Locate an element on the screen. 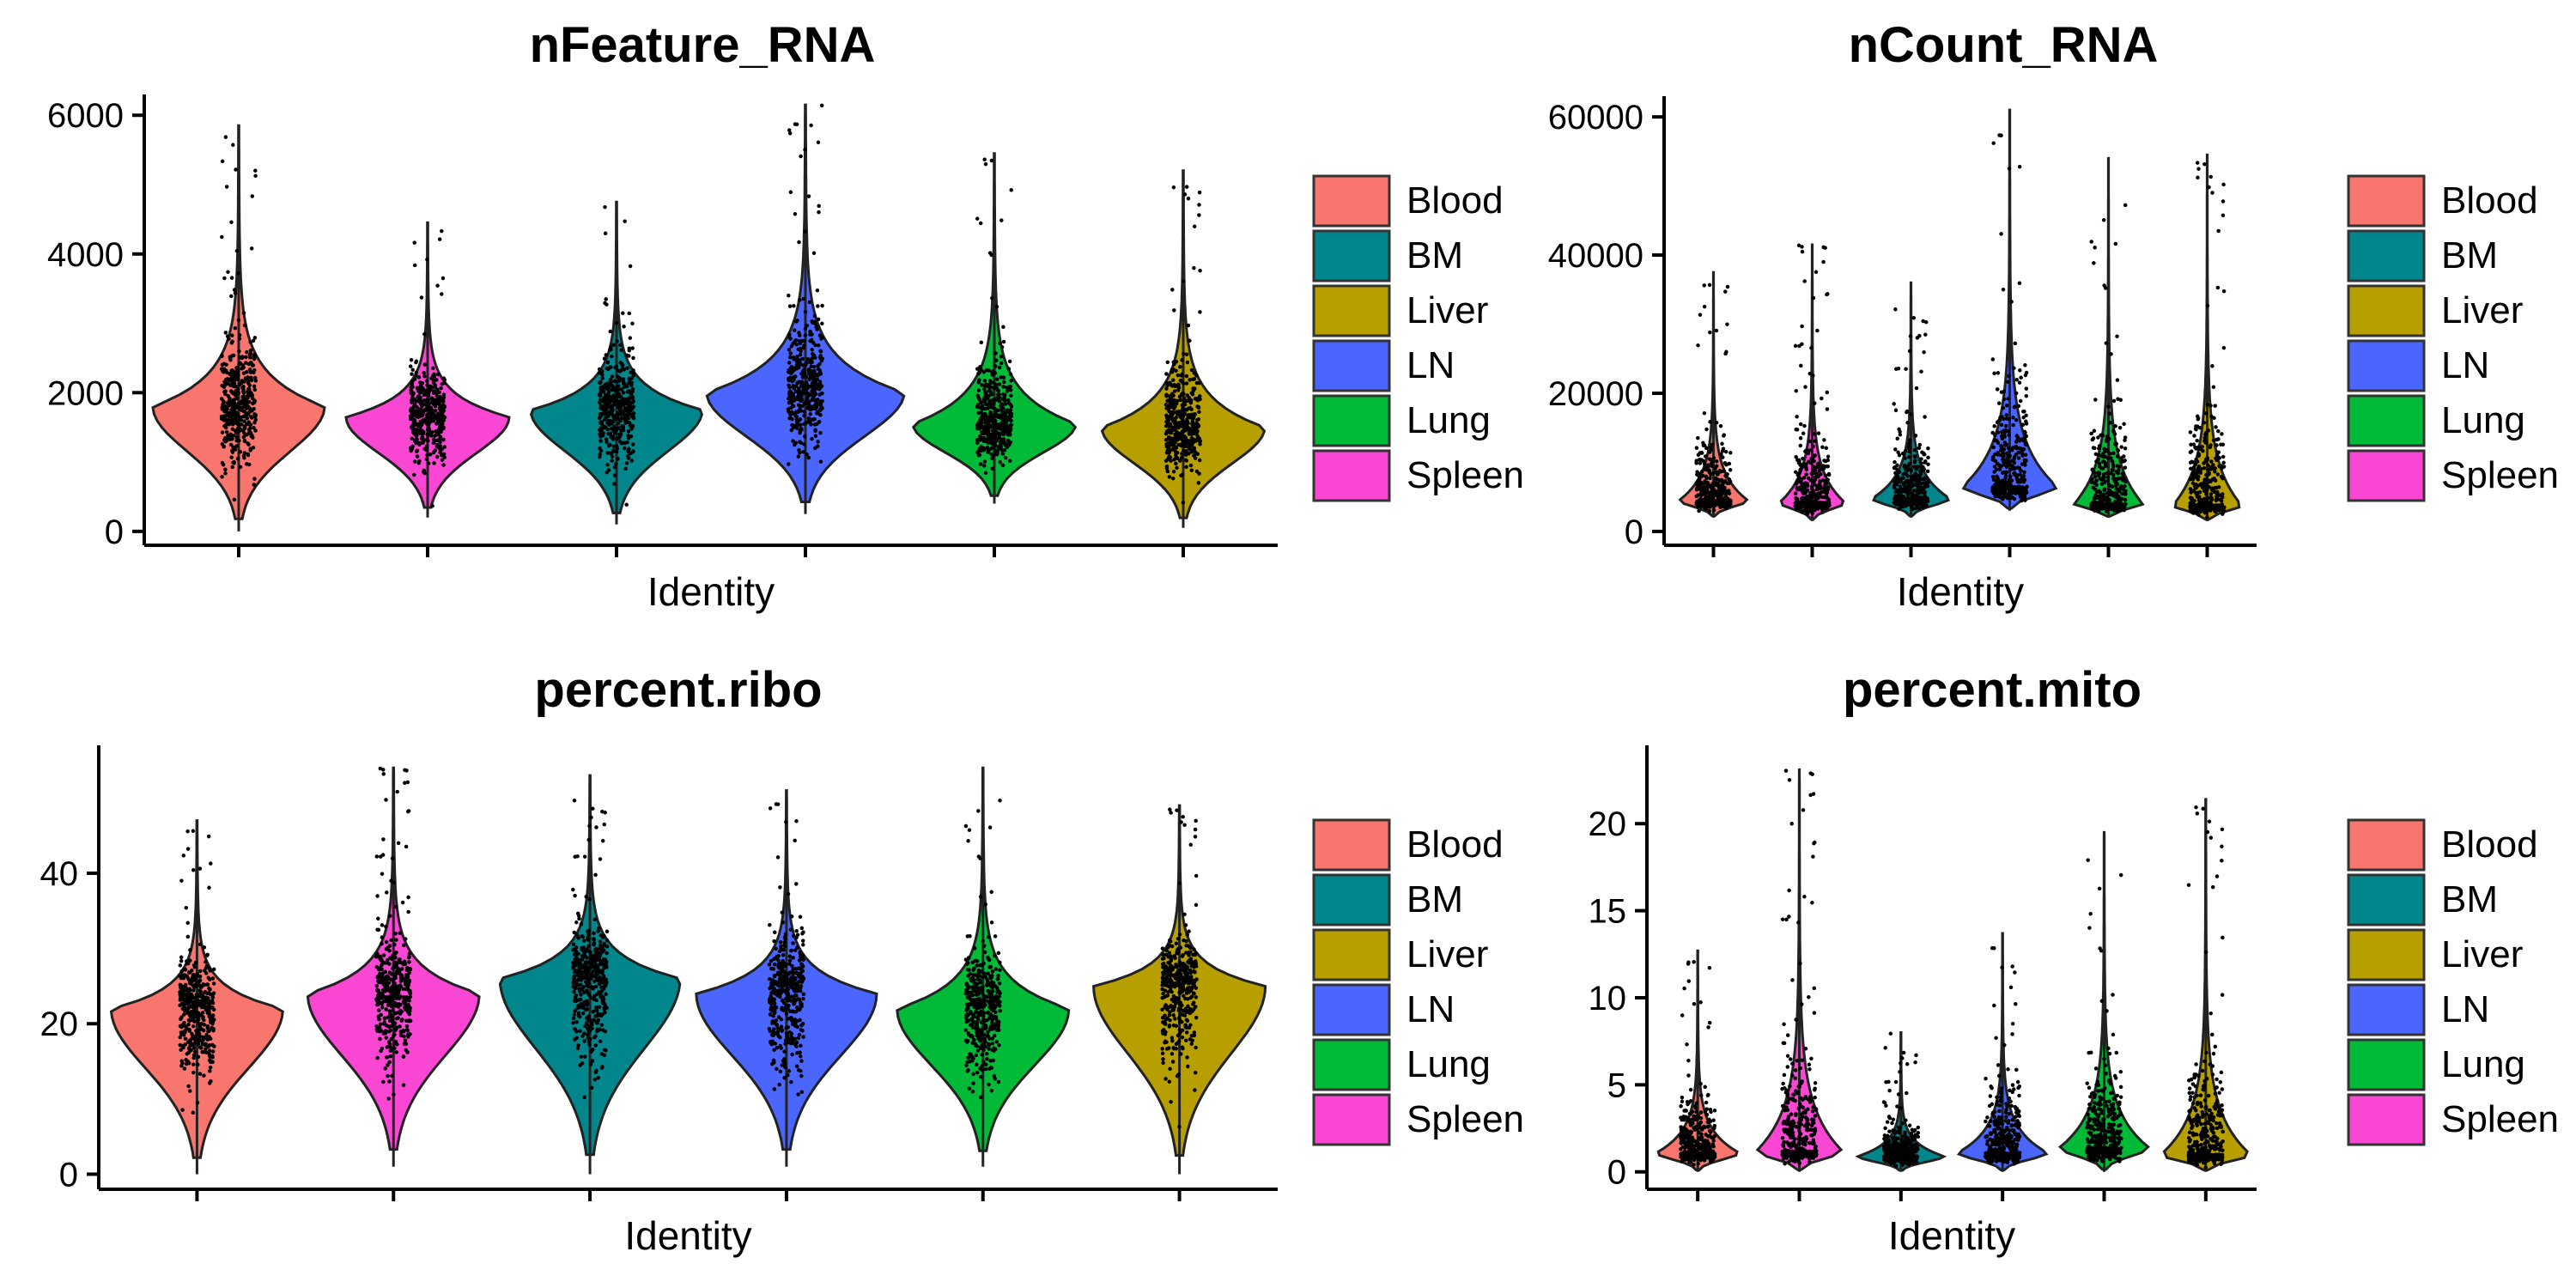 Image resolution: width=2576 pixels, height=1288 pixels. y-tick-label: 2000 is located at coordinates (85, 393).